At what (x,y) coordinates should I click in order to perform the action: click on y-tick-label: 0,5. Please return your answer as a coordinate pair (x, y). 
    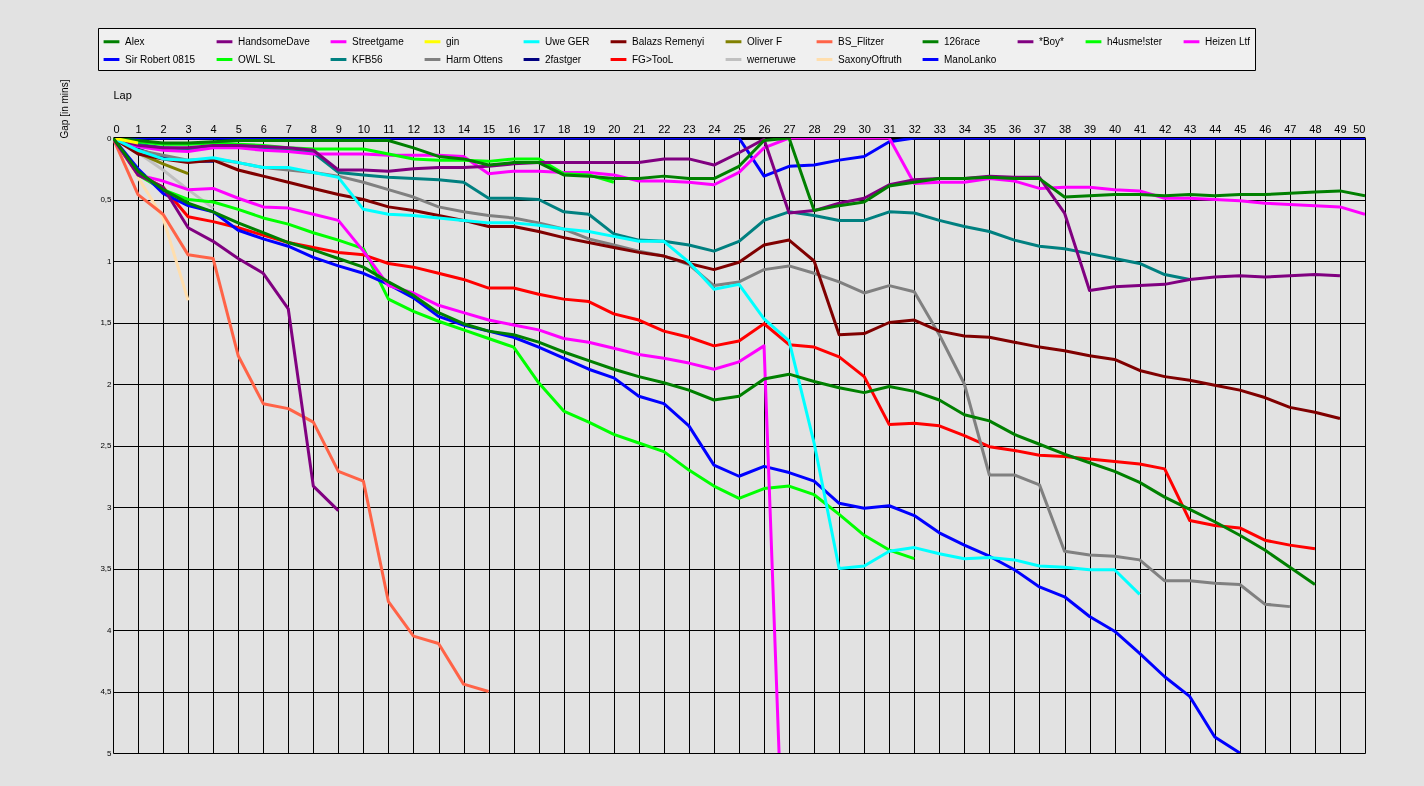
    Looking at the image, I should click on (106, 199).